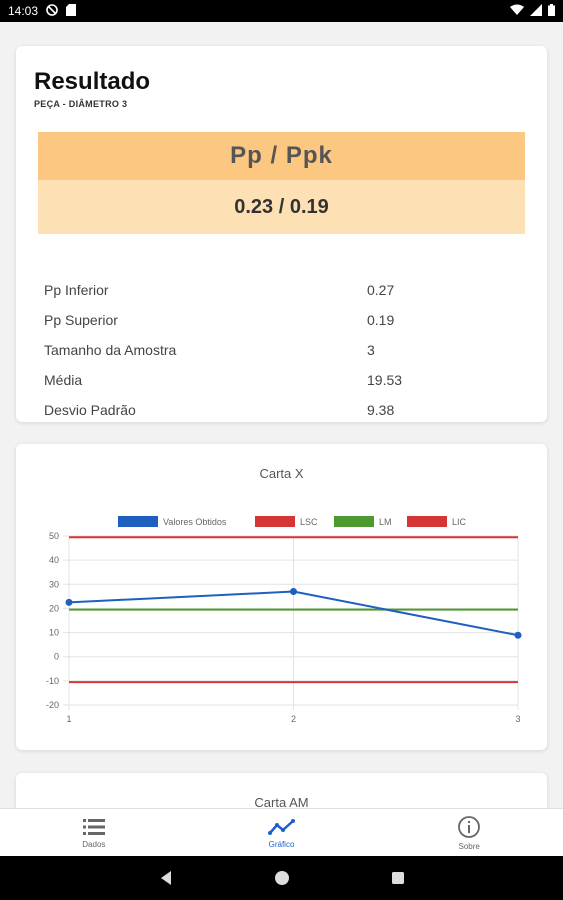 This screenshot has height=900, width=563. What do you see at coordinates (54, 560) in the screenshot?
I see `y-tick-label: 40` at bounding box center [54, 560].